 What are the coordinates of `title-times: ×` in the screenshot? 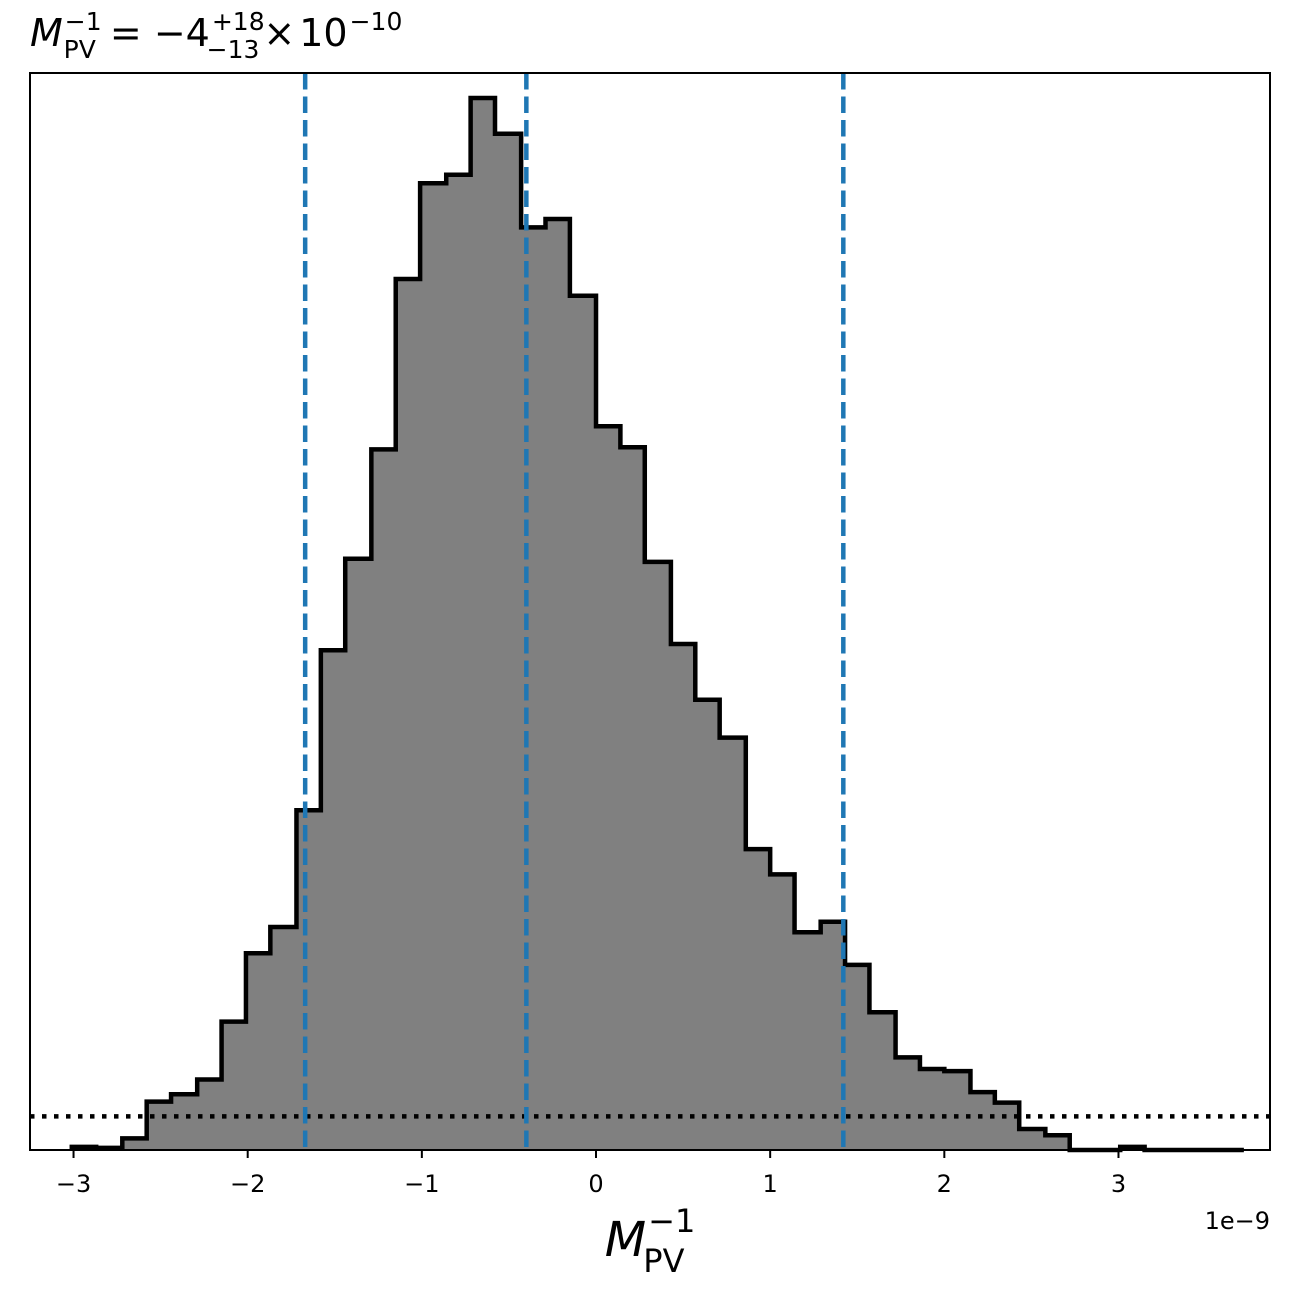 It's located at (279, 33).